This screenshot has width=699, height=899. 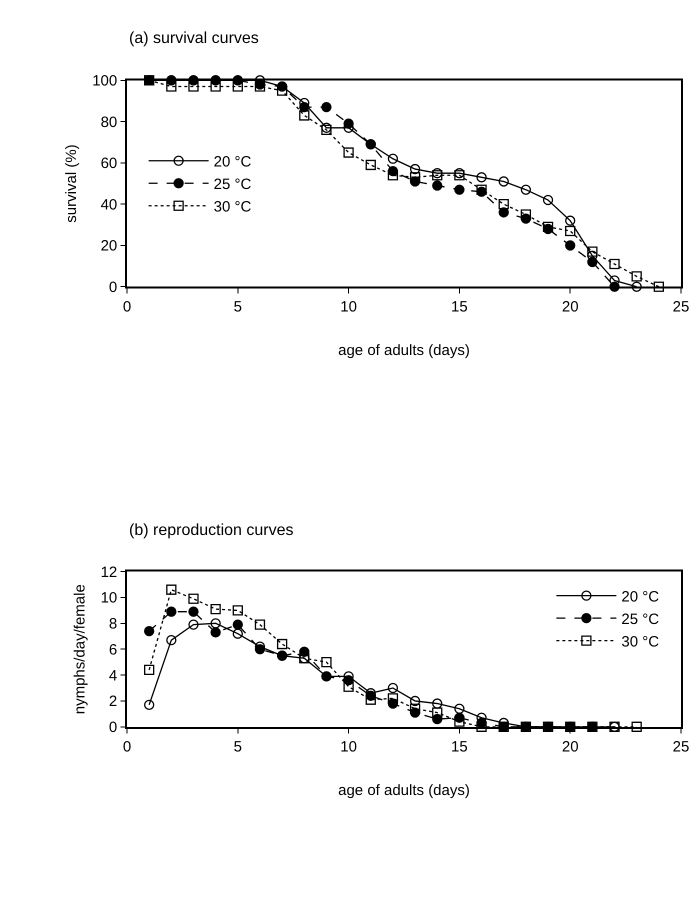 What do you see at coordinates (109, 598) in the screenshot?
I see `y-tick-label: 10` at bounding box center [109, 598].